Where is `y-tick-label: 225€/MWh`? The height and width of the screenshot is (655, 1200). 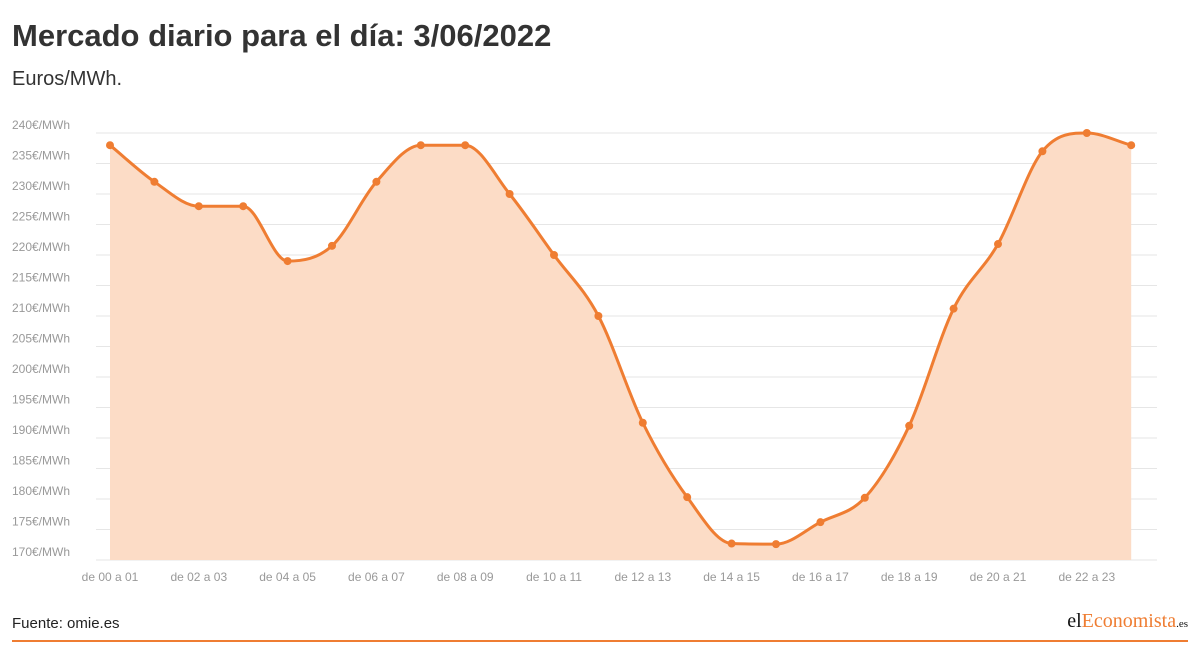 y-tick-label: 225€/MWh is located at coordinates (41, 217).